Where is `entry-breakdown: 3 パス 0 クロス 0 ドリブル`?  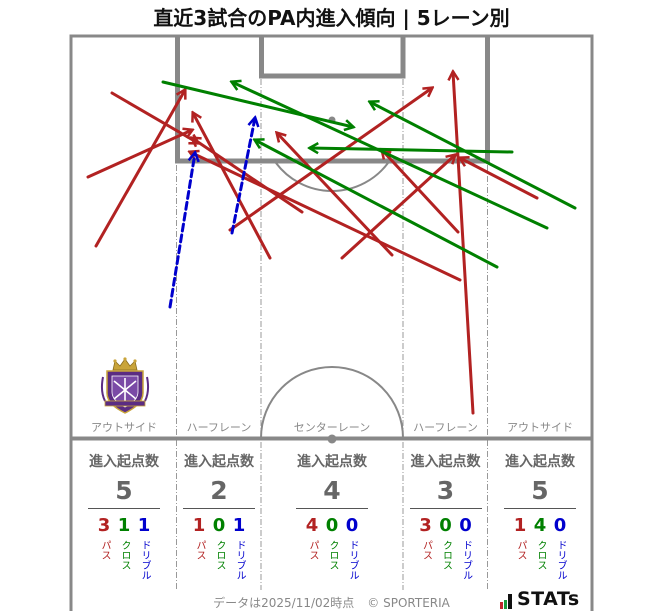
entry-breakdown: 3 パス 0 クロス 0 ドリブル is located at coordinates (446, 547).